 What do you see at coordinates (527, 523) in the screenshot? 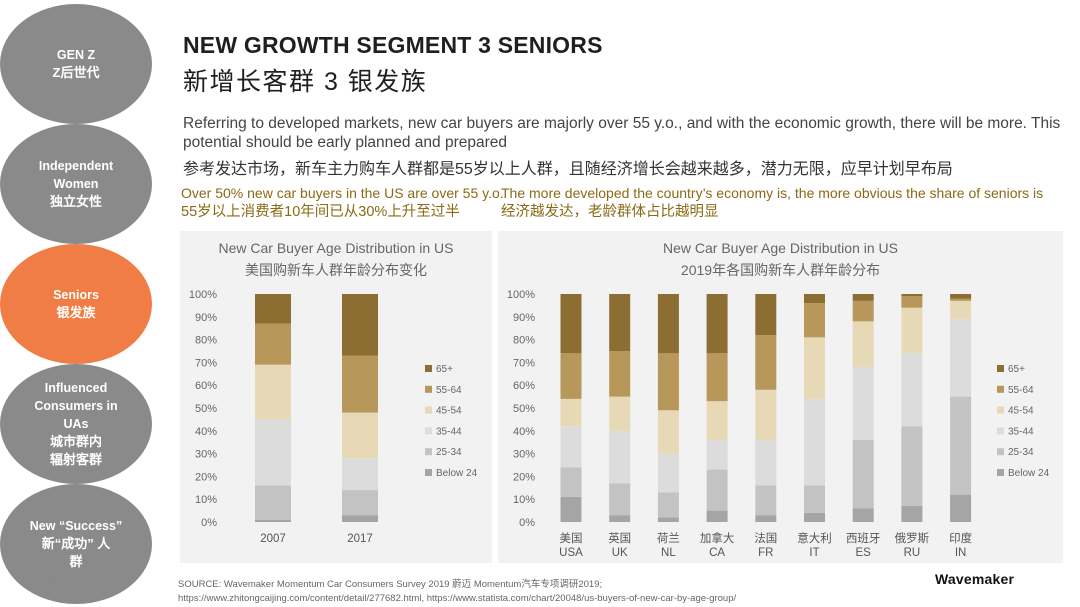
I see `y-tick-label: 0%` at bounding box center [527, 523].